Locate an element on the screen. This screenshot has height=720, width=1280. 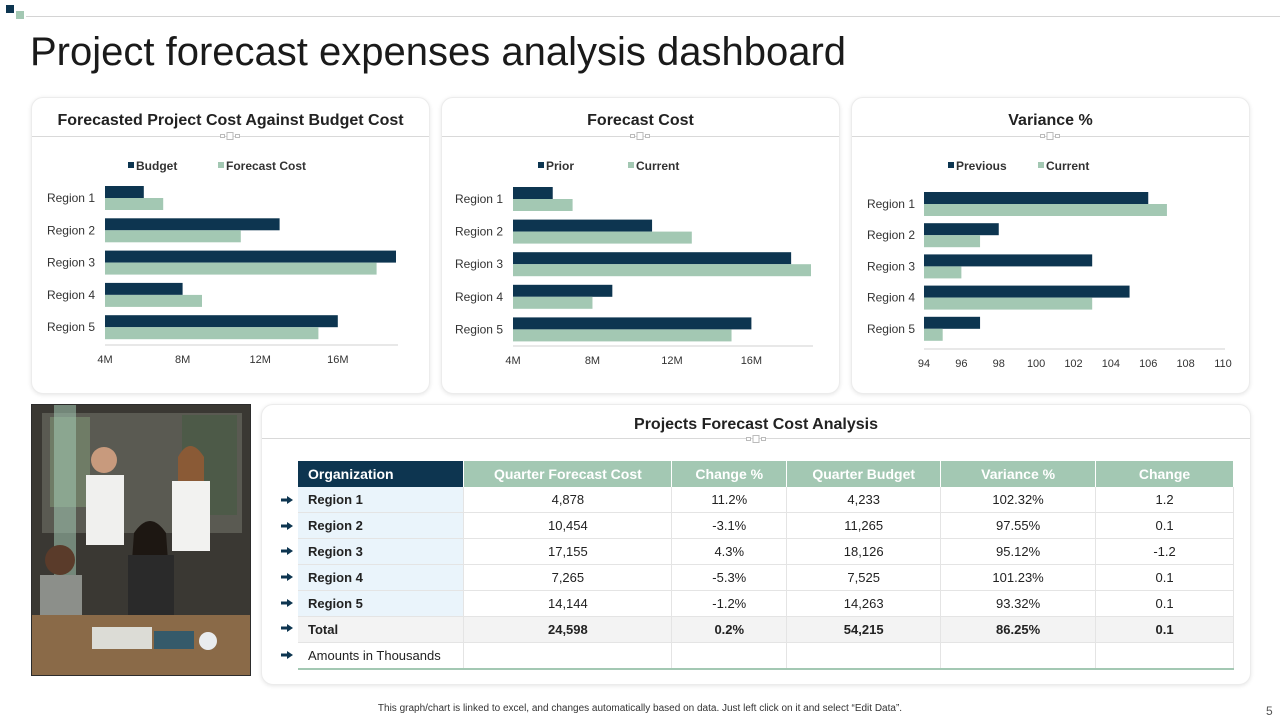
tick-label: 102 is located at coordinates (1073, 364).